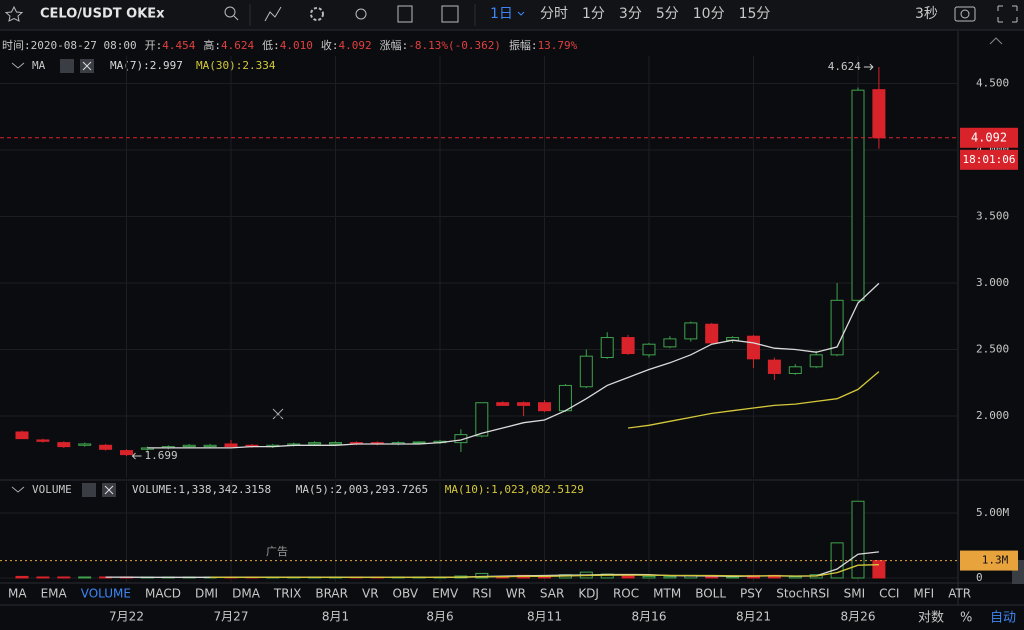 Image resolution: width=1024 pixels, height=630 pixels. I want to click on indicator-tab: MA, so click(17, 594).